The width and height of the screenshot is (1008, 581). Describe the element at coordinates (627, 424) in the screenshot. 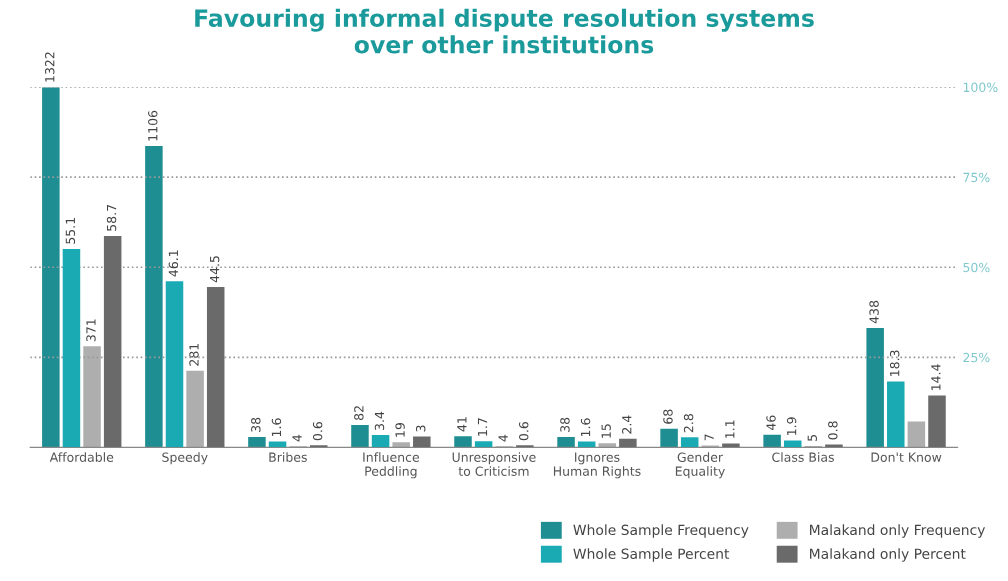

I see `data-label: 2.4` at that location.